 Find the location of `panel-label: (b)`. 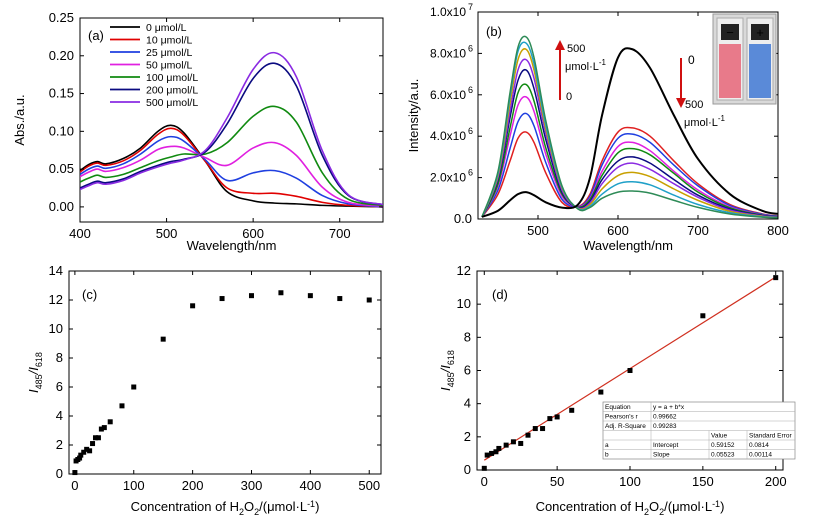

panel-label: (b) is located at coordinates (494, 31).